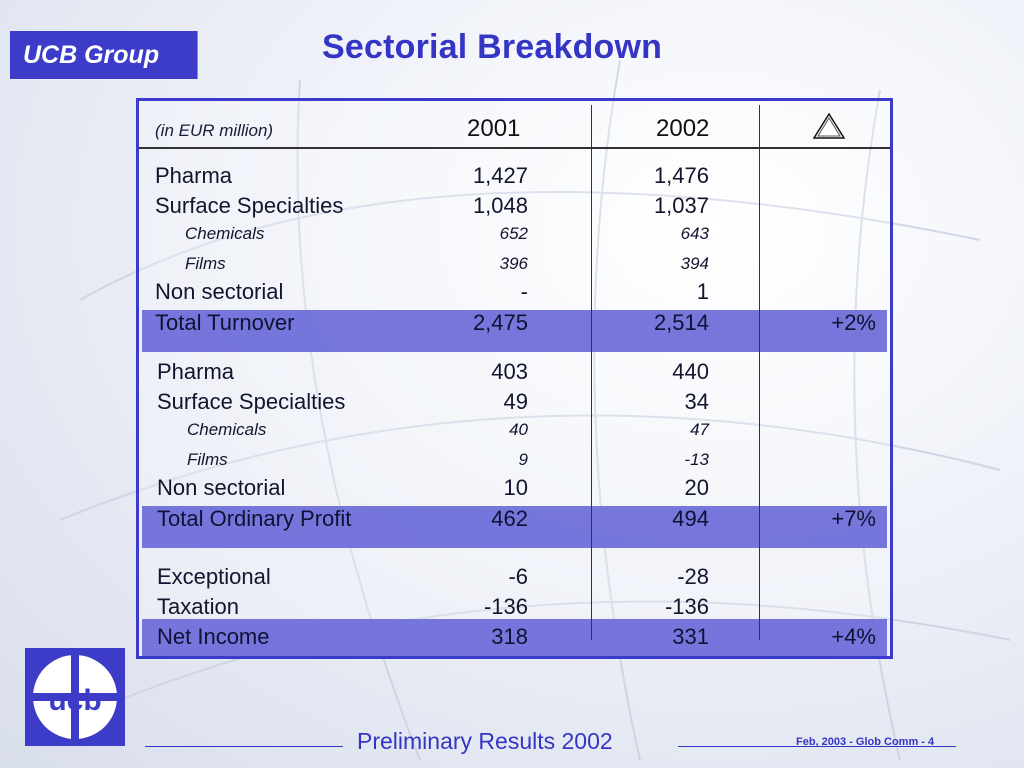 This screenshot has width=1024, height=768. I want to click on logo-text: ucb, so click(74, 700).